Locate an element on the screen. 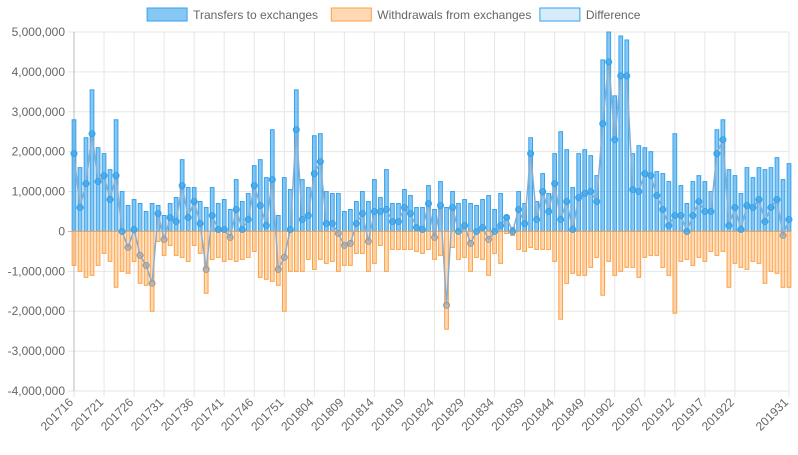  y-tick-label: 3,000,000 is located at coordinates (39, 112).